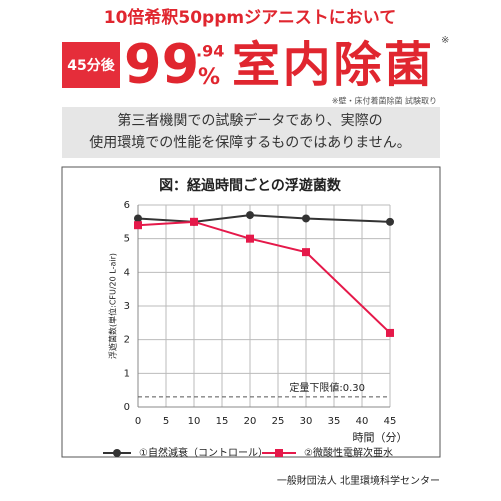 This screenshot has height=501, width=501. I want to click on big-number: 99, so click(161, 64).